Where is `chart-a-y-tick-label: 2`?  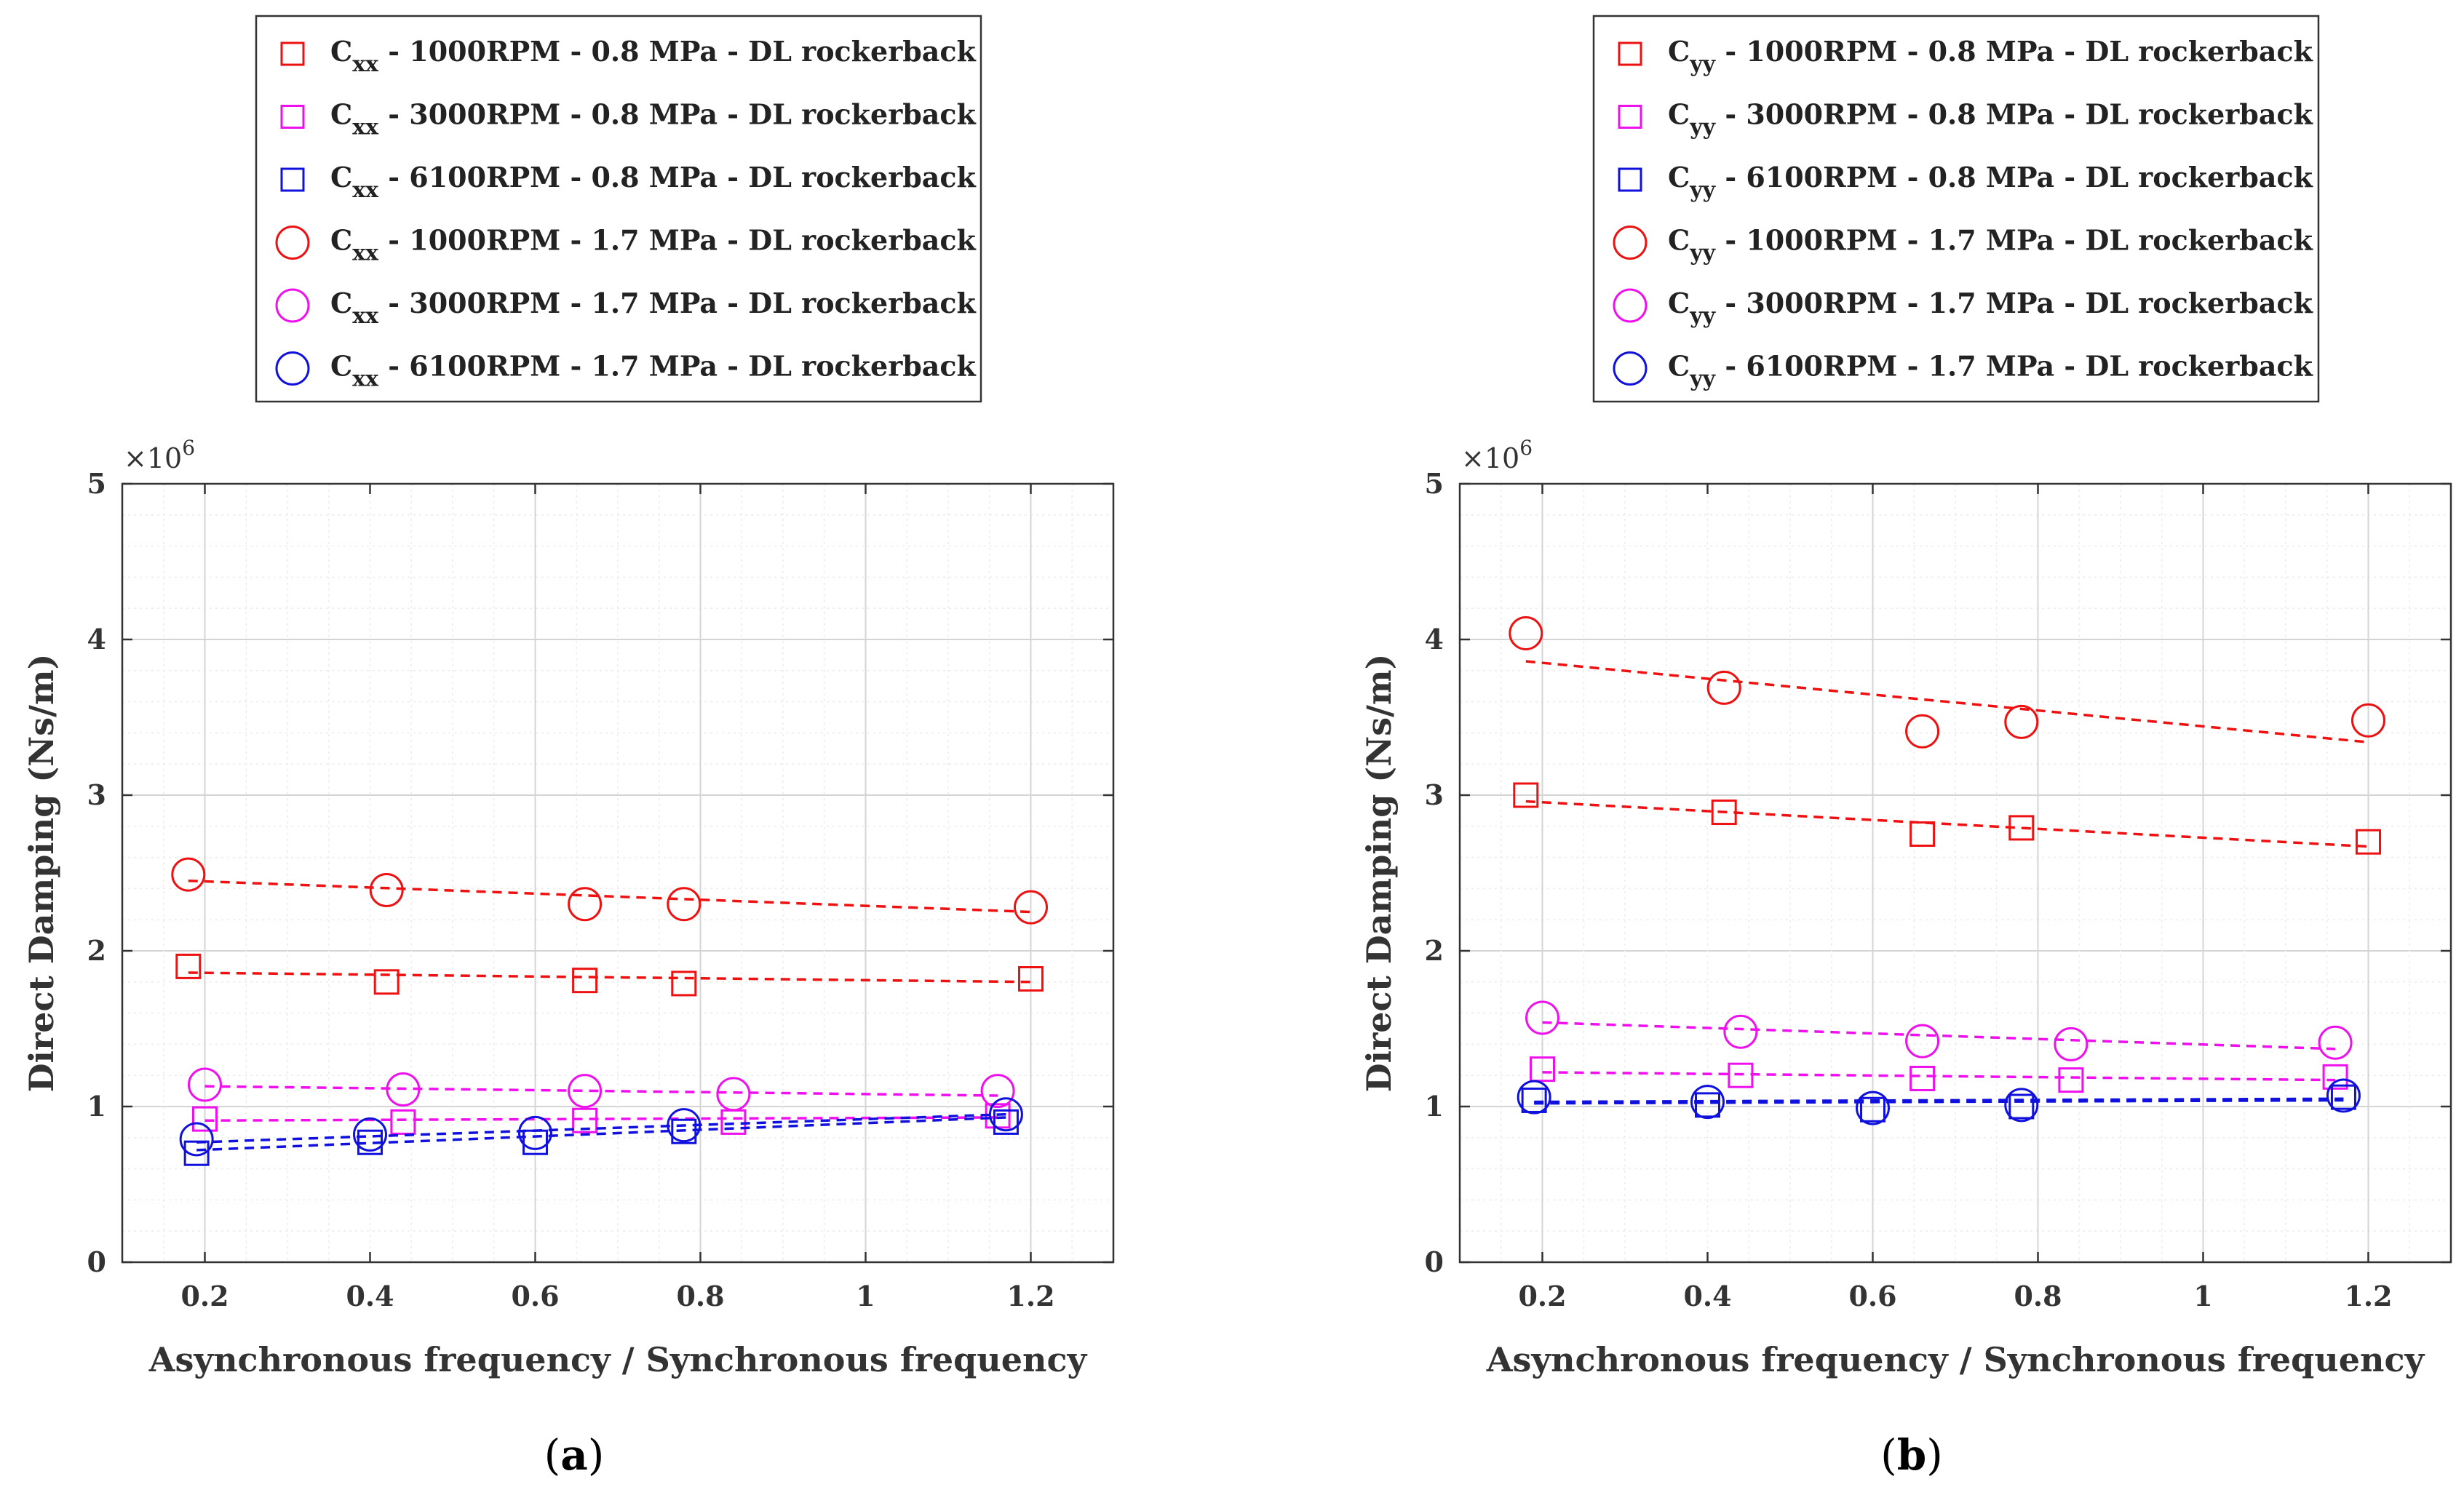 chart-a-y-tick-label: 2 is located at coordinates (96, 950).